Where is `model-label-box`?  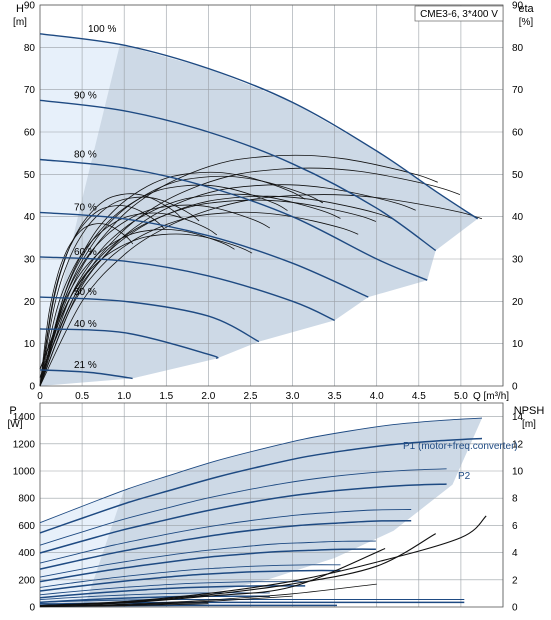 model-label-box is located at coordinates (459, 13).